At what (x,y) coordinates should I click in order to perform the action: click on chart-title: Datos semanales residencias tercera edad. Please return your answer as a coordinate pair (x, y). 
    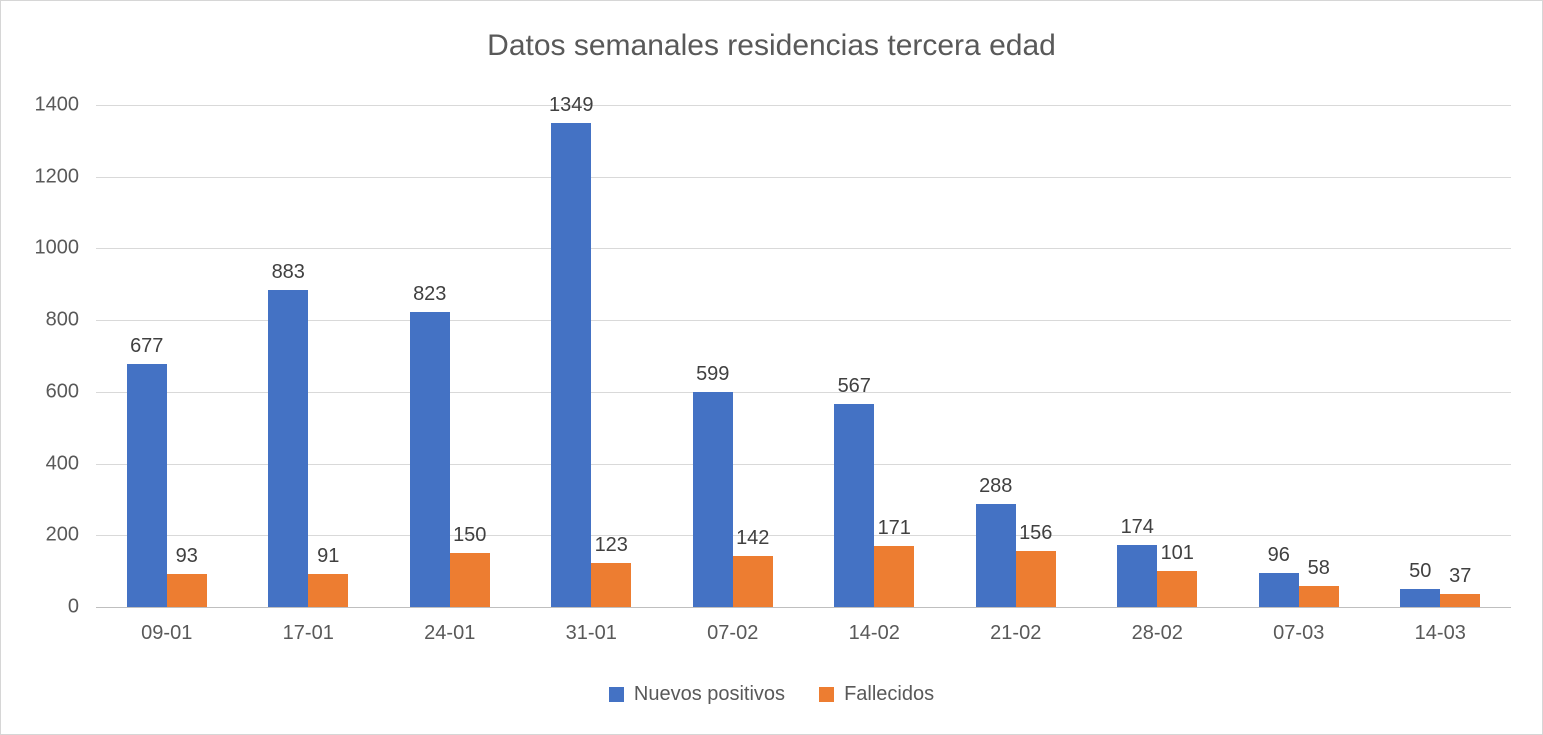
    Looking at the image, I should click on (771, 45).